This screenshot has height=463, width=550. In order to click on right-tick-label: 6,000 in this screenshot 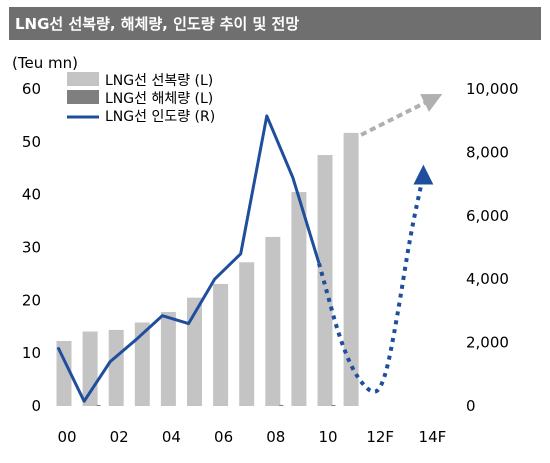, I will do `click(487, 216)`.